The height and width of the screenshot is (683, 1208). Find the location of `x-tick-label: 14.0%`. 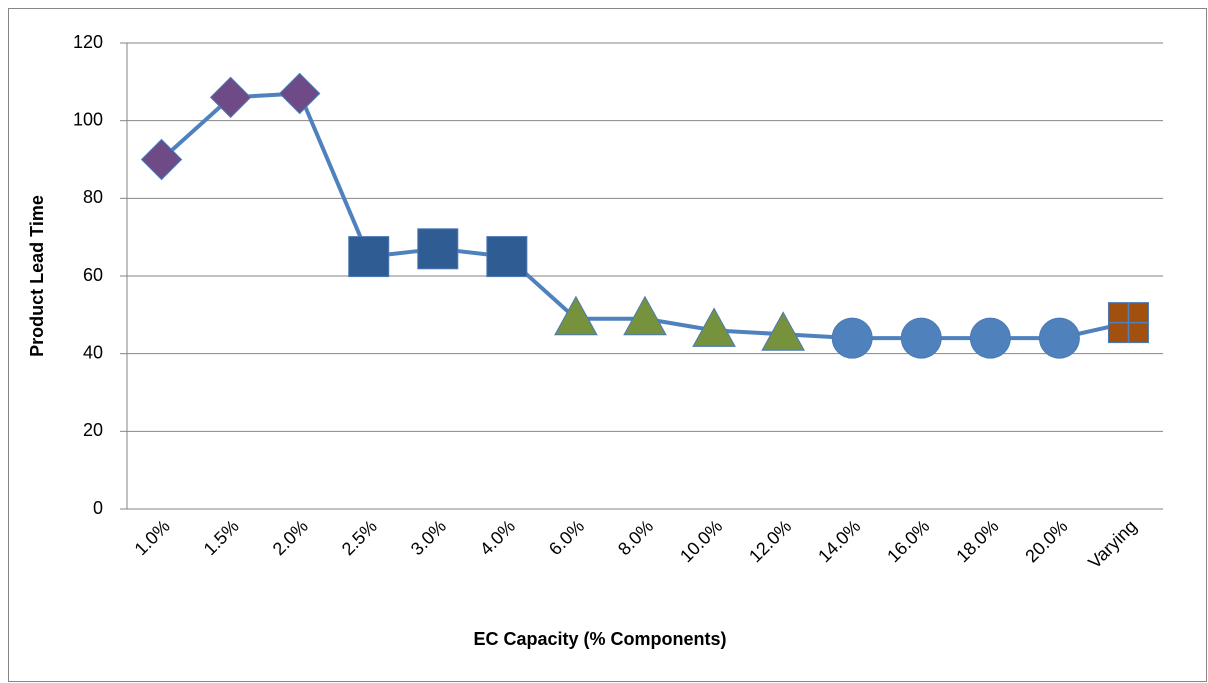

x-tick-label: 14.0% is located at coordinates (839, 541).